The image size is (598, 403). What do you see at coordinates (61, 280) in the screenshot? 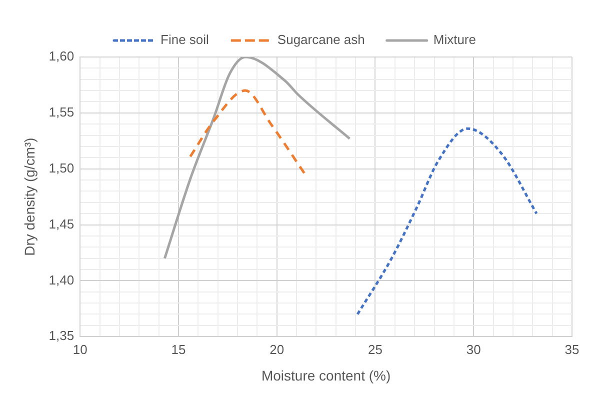
I see `y-tick-label: 1,40` at bounding box center [61, 280].